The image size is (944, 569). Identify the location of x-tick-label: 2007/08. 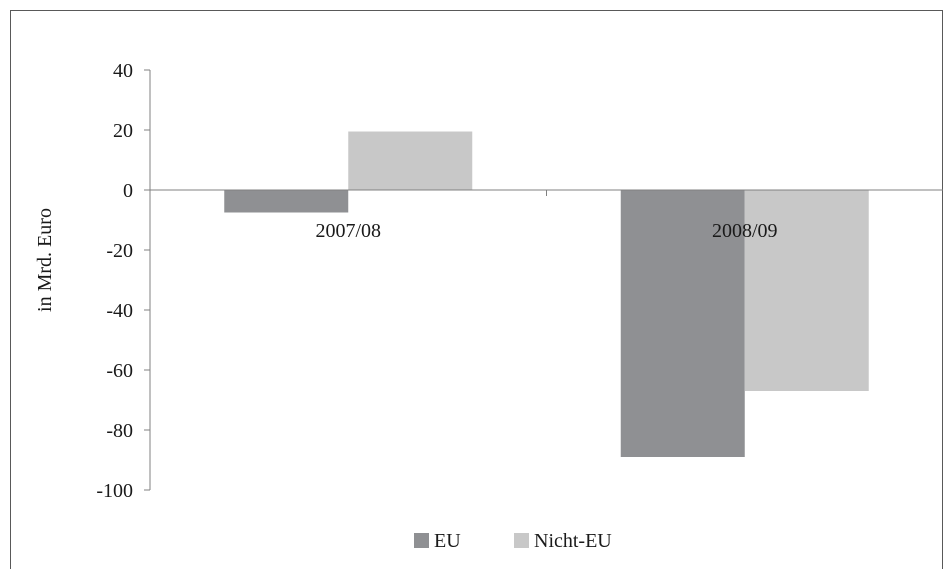
(348, 231).